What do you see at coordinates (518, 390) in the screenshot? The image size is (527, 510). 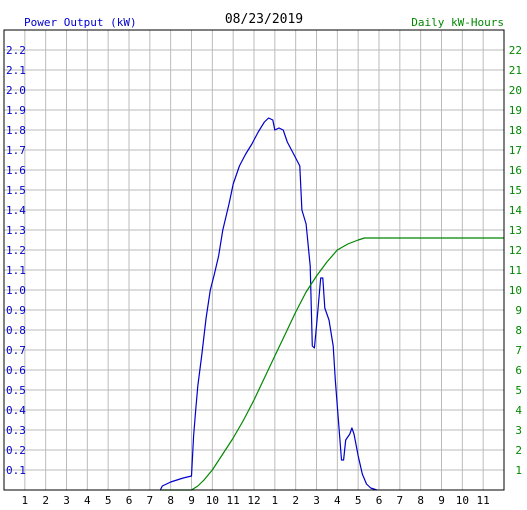 I see `right-tick-label: 5` at bounding box center [518, 390].